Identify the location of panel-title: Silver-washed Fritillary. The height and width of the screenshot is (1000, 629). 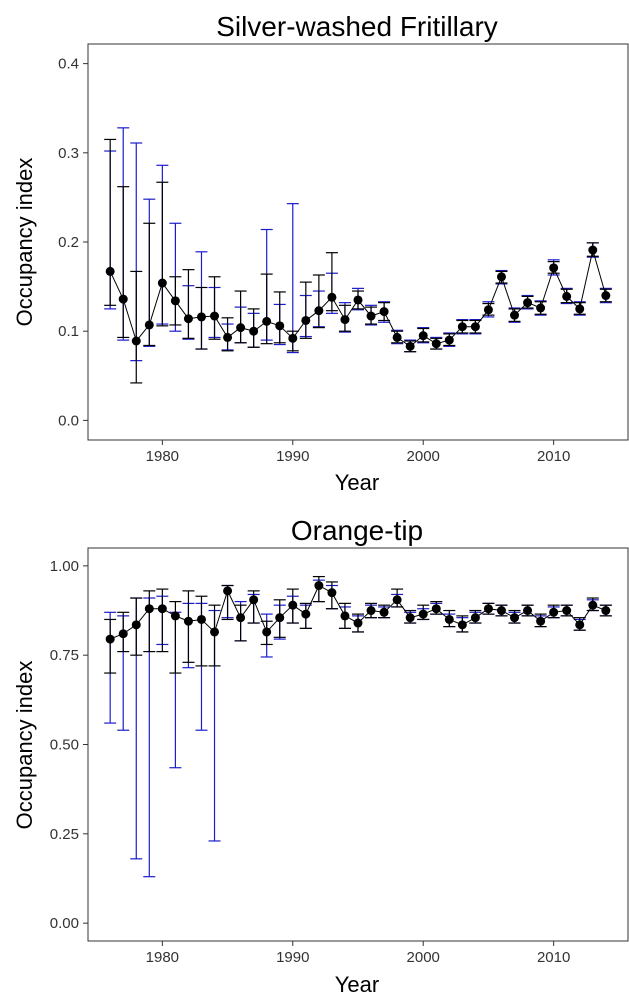
(357, 26).